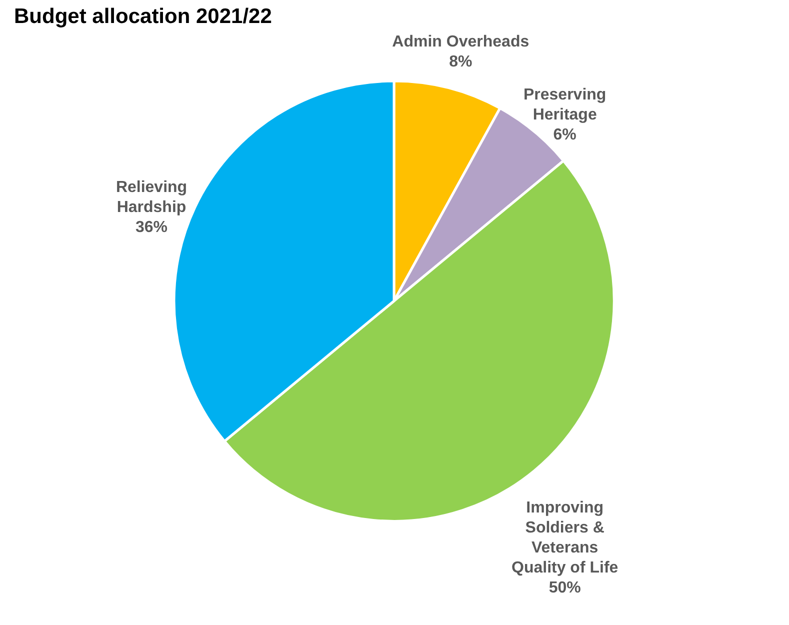 The height and width of the screenshot is (625, 789). What do you see at coordinates (151, 227) in the screenshot?
I see `data-label: 36%` at bounding box center [151, 227].